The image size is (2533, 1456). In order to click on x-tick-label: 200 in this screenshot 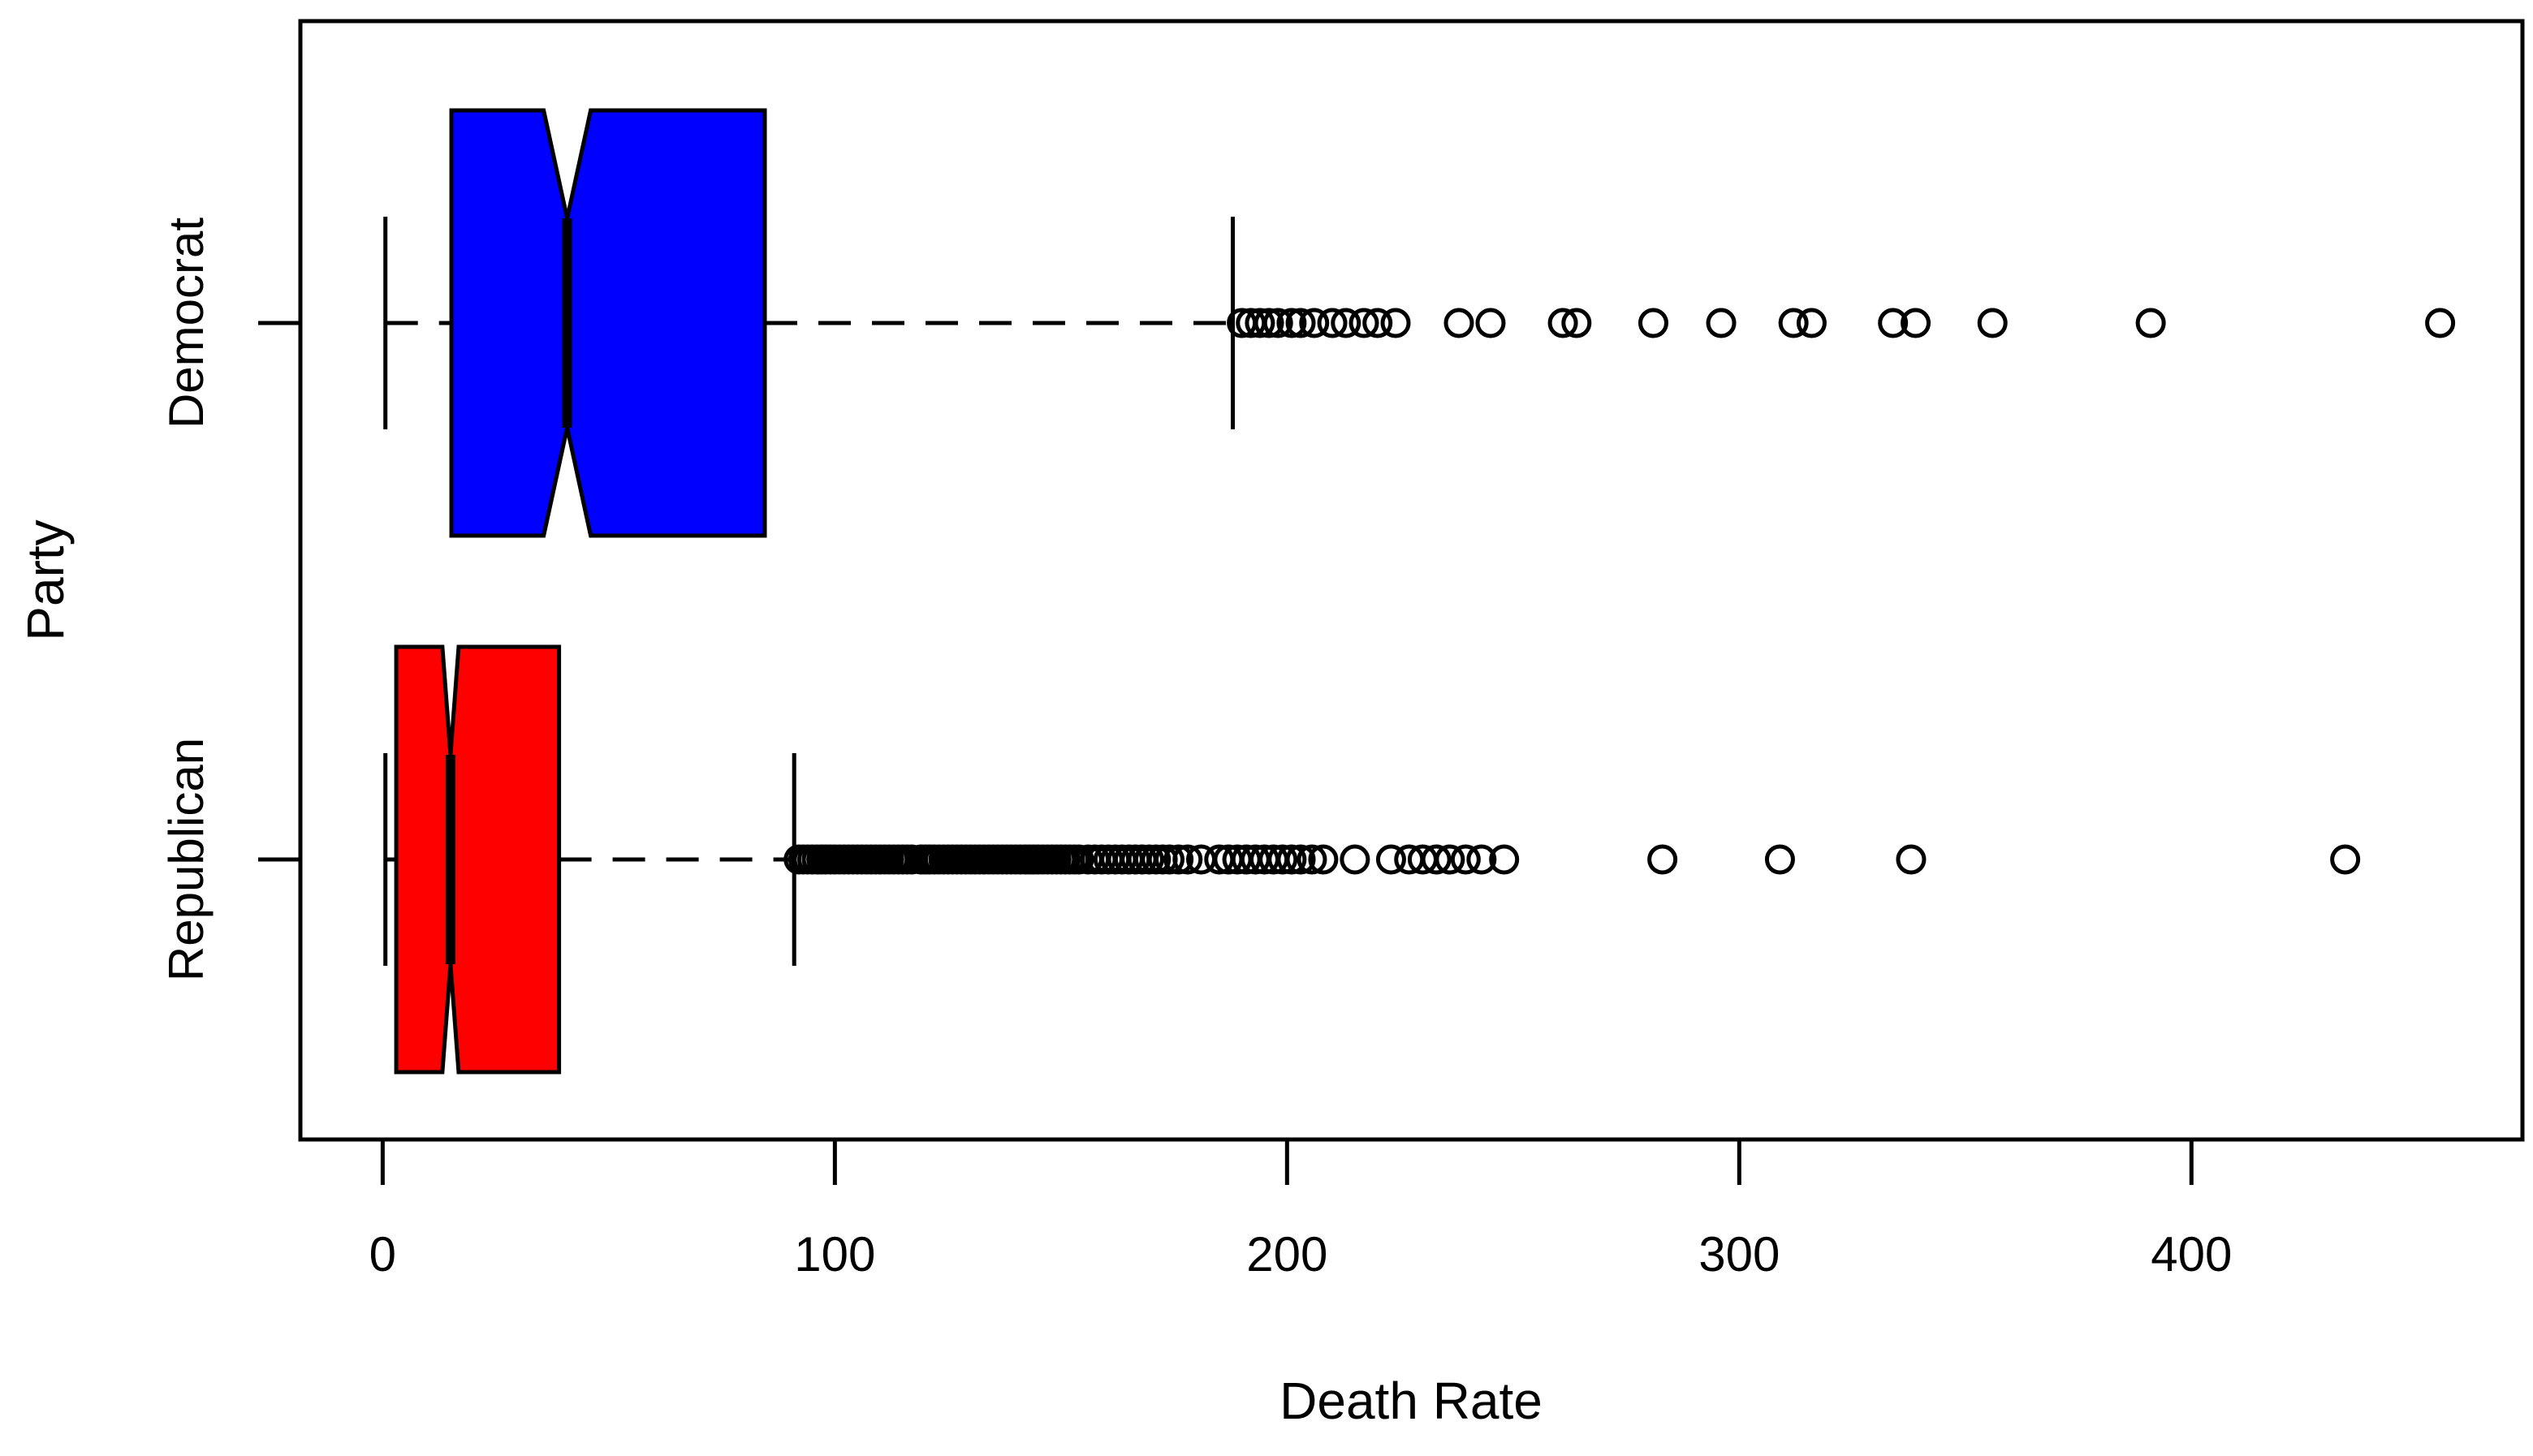, I will do `click(1286, 1255)`.